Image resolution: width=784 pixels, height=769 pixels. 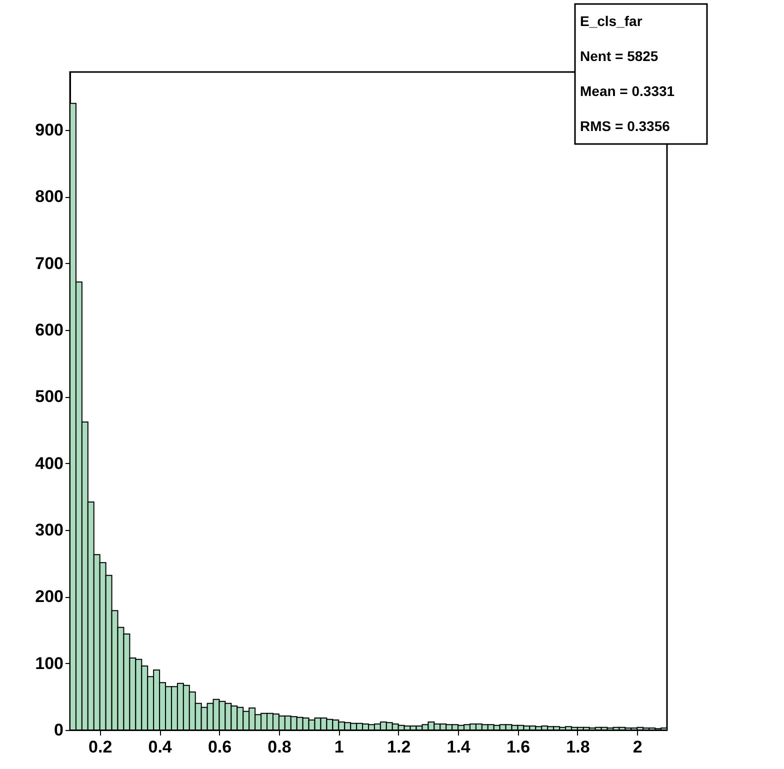 I want to click on y-tick-label: 500, so click(x=49, y=396).